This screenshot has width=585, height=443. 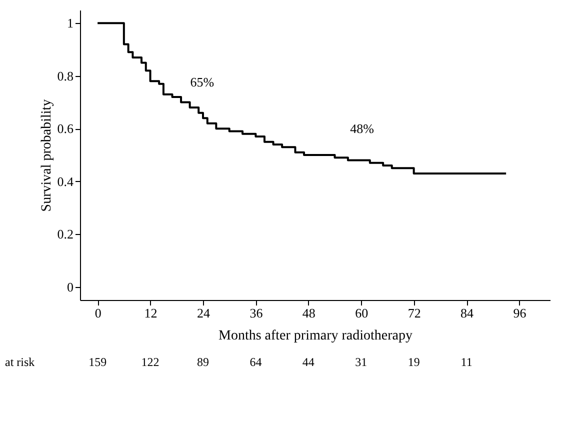 What do you see at coordinates (70, 23) in the screenshot?
I see `y-tick-label: 1` at bounding box center [70, 23].